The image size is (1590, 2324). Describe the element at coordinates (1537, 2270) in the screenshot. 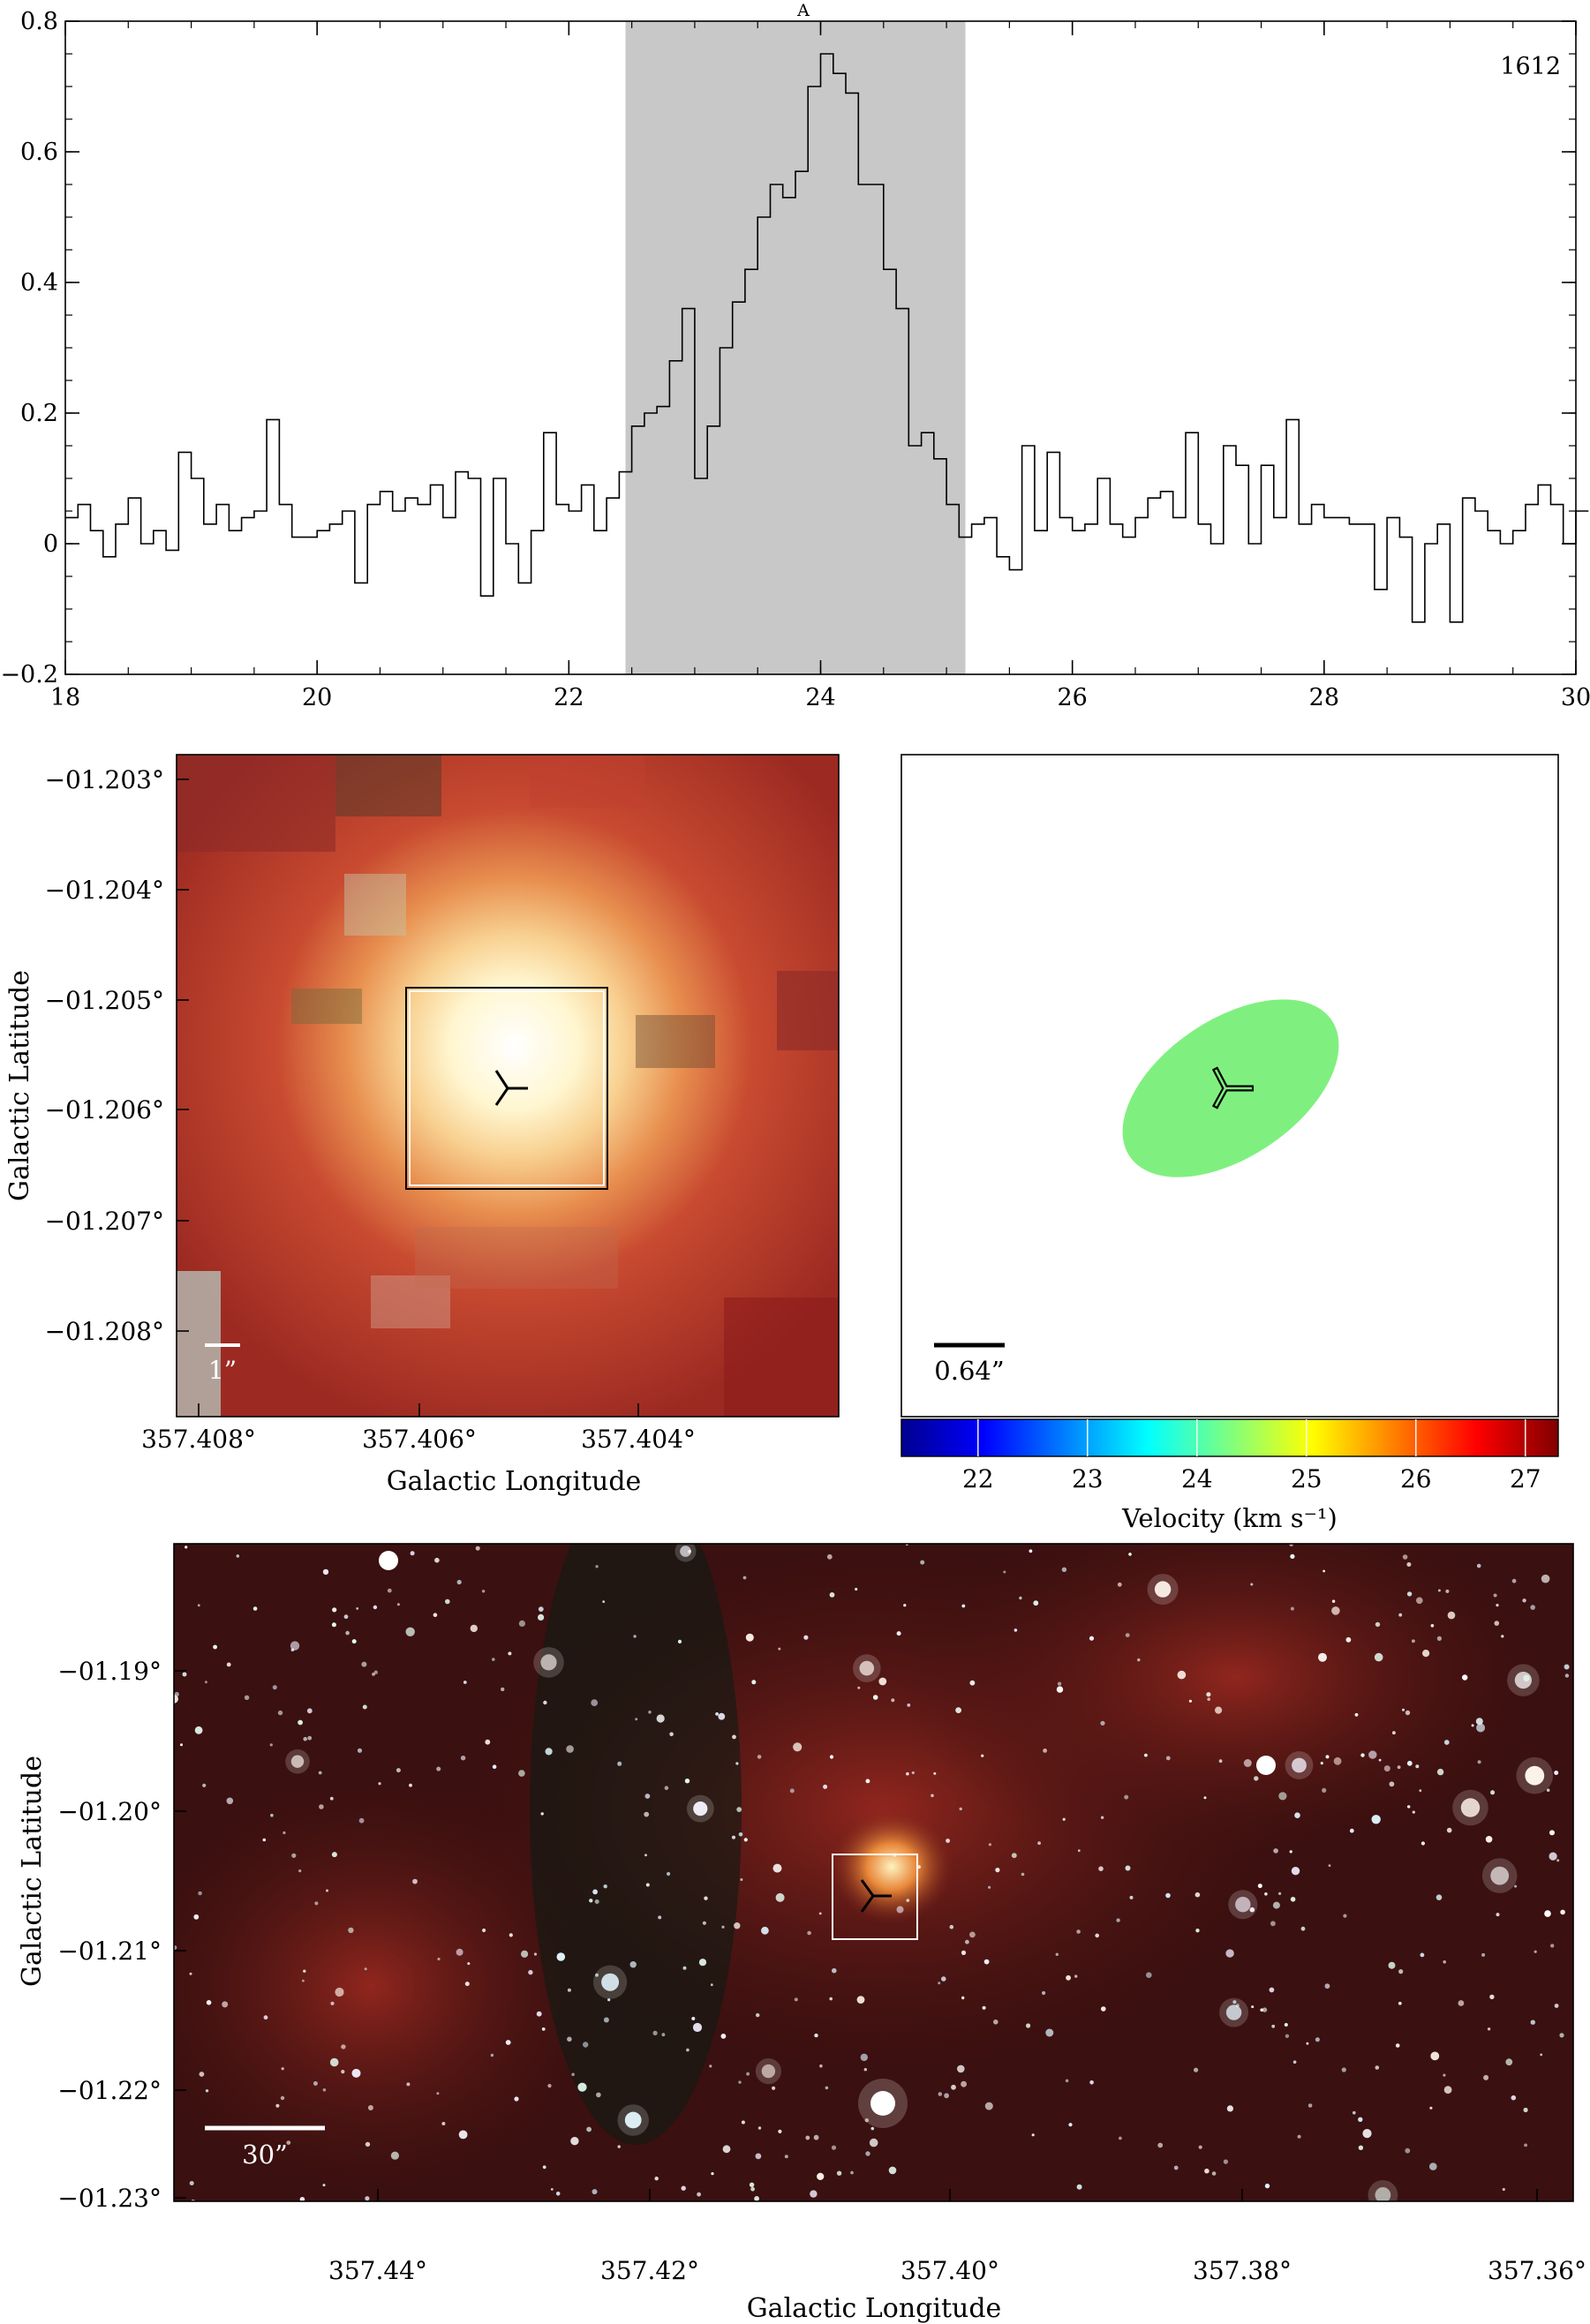

I see `wide-x-tick-label: 357.36°` at that location.